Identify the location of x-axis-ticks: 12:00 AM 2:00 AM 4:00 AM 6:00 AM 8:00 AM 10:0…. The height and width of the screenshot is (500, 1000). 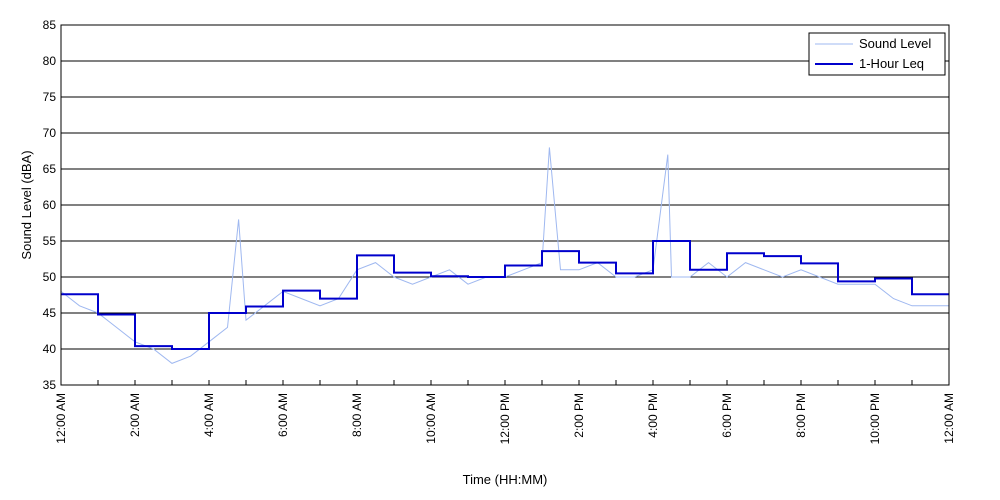
(505, 412).